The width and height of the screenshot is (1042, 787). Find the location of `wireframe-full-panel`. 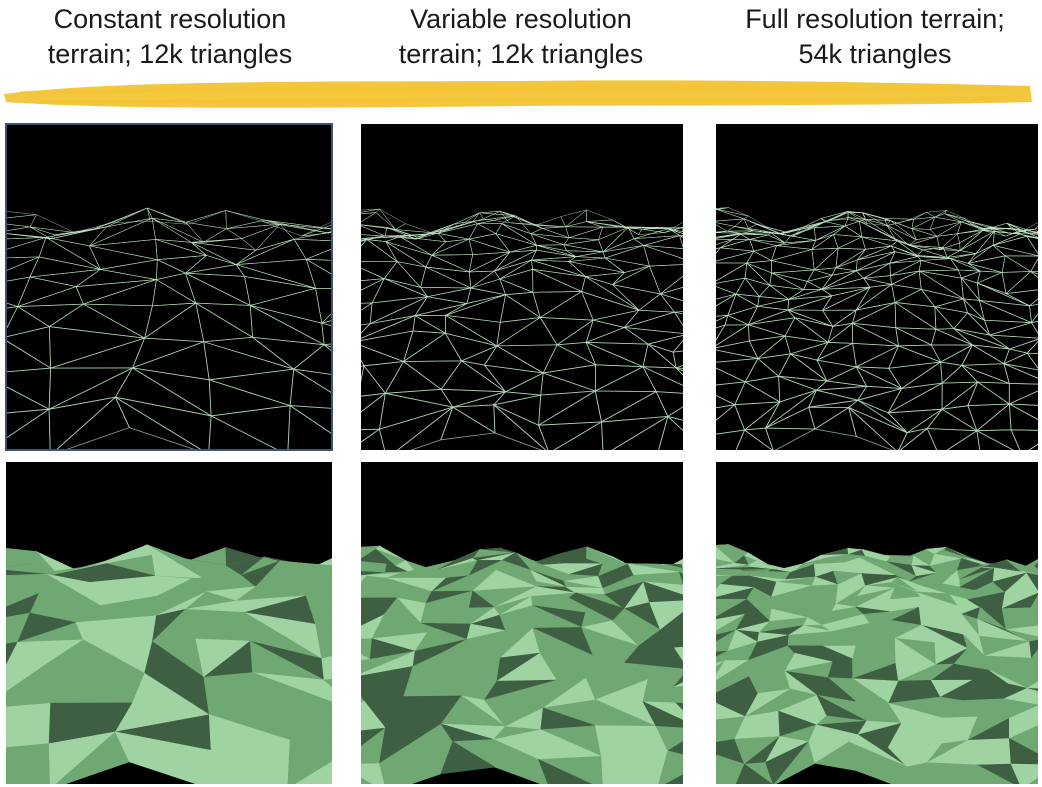

wireframe-full-panel is located at coordinates (877, 287).